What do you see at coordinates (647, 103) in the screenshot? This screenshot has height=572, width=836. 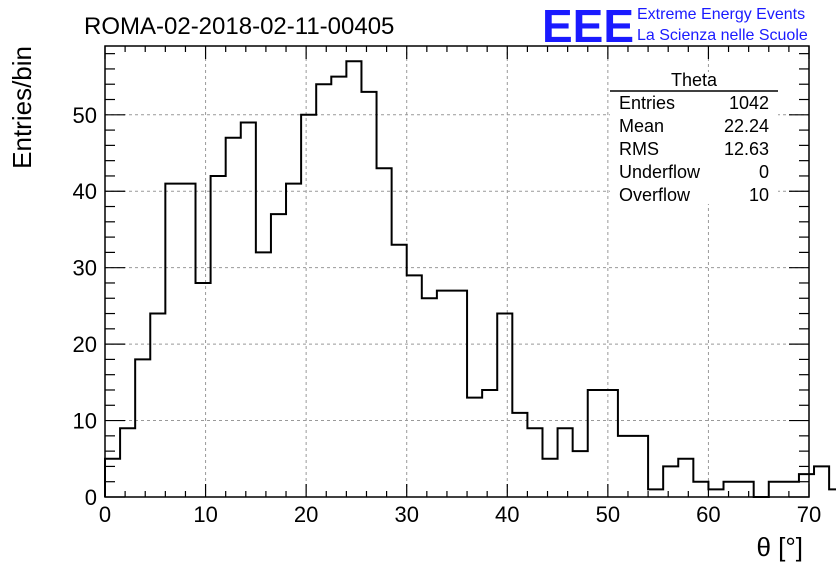 I see `stats-row-label: Entries` at bounding box center [647, 103].